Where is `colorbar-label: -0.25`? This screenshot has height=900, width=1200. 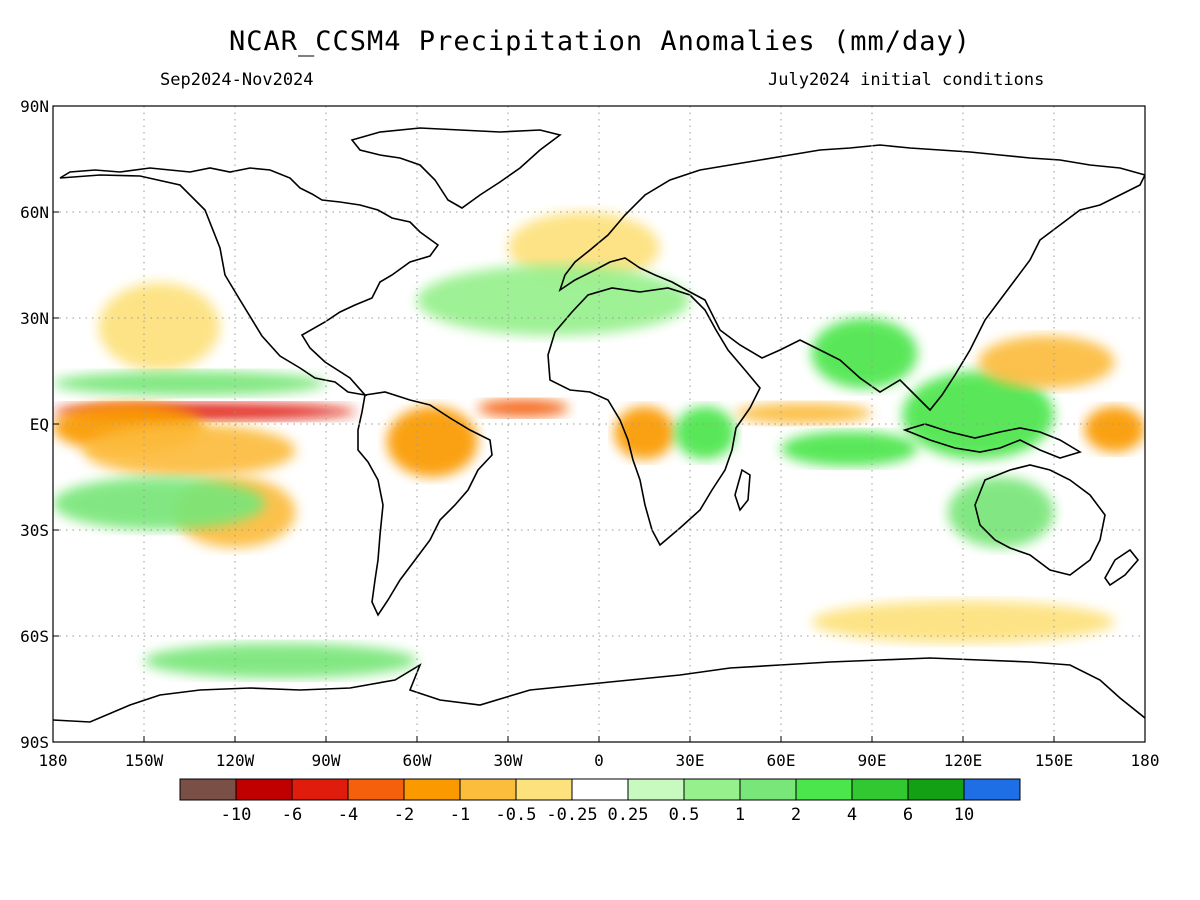 colorbar-label: -0.25 is located at coordinates (571, 815).